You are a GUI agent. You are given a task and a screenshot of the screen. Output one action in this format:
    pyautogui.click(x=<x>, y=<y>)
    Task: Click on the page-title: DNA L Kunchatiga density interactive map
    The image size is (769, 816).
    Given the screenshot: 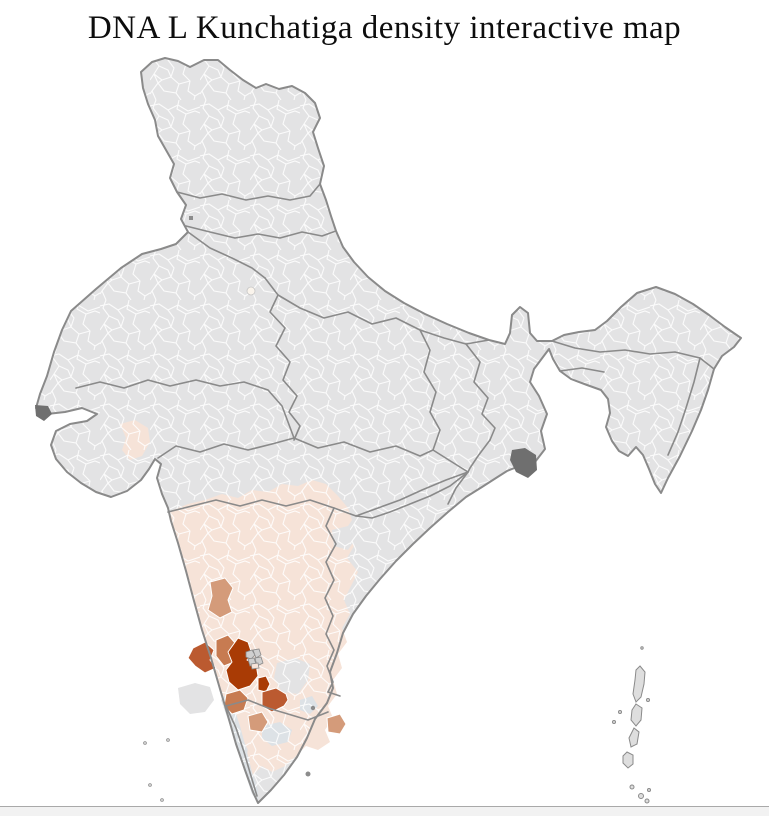 What is the action you would take?
    pyautogui.click(x=384, y=28)
    